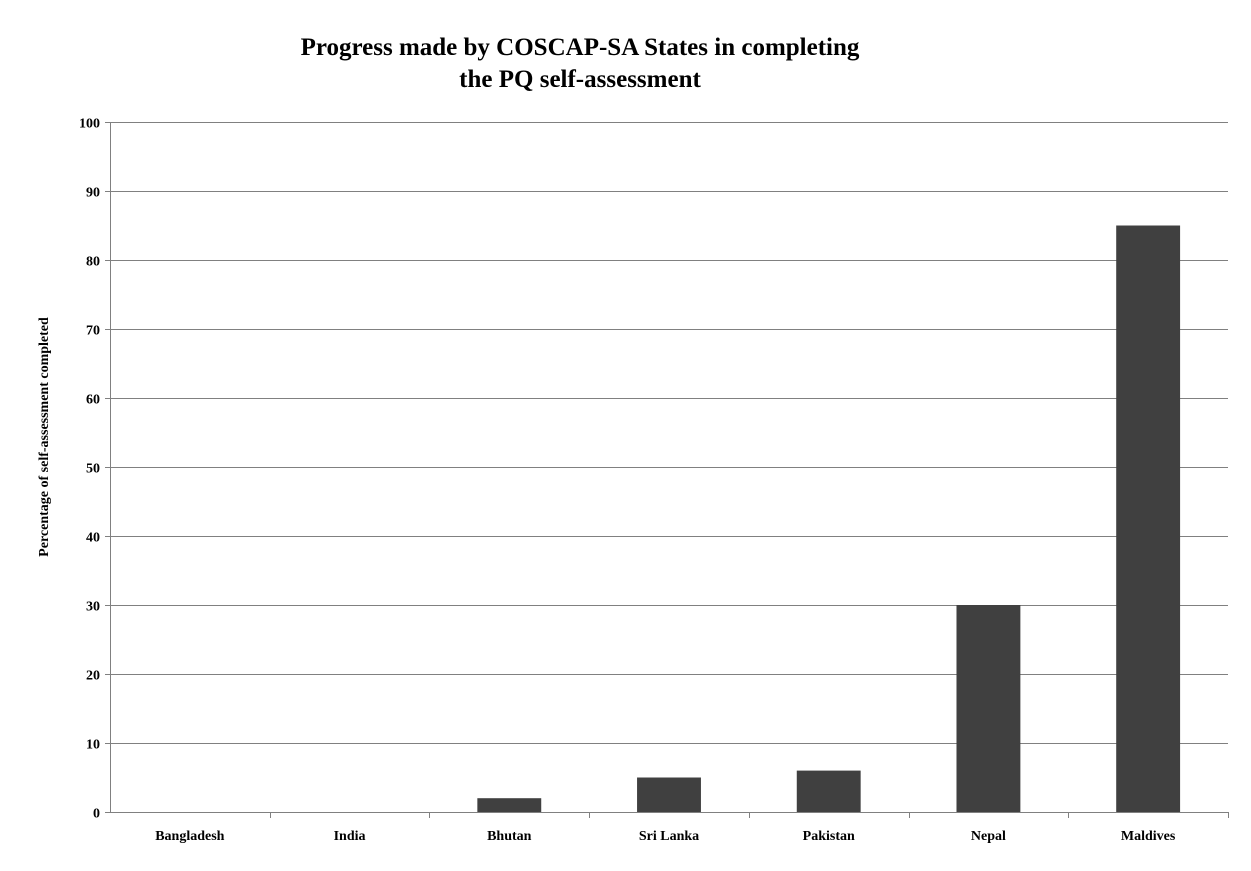 The width and height of the screenshot is (1251, 871). Describe the element at coordinates (1148, 518) in the screenshot. I see `bar-maldives` at that location.